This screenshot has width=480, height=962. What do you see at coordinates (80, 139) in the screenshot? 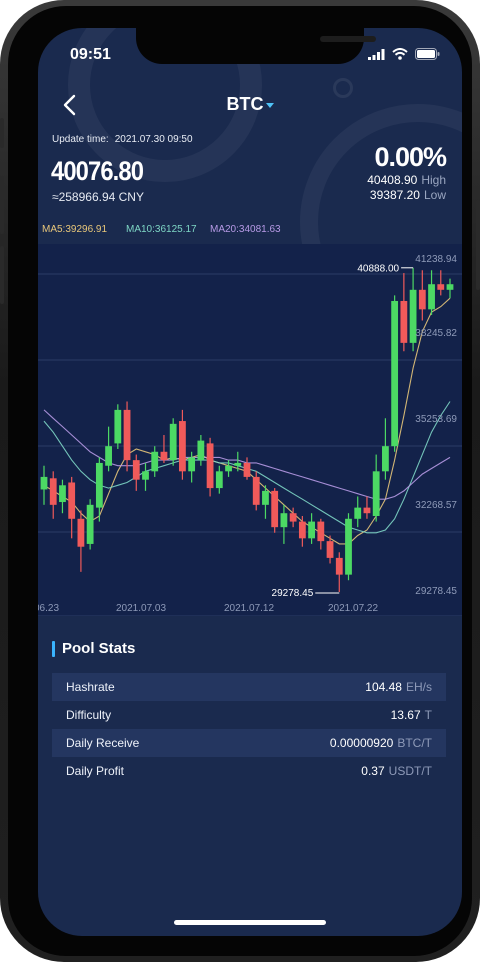
I see `update-time-label: Update time:` at bounding box center [80, 139].